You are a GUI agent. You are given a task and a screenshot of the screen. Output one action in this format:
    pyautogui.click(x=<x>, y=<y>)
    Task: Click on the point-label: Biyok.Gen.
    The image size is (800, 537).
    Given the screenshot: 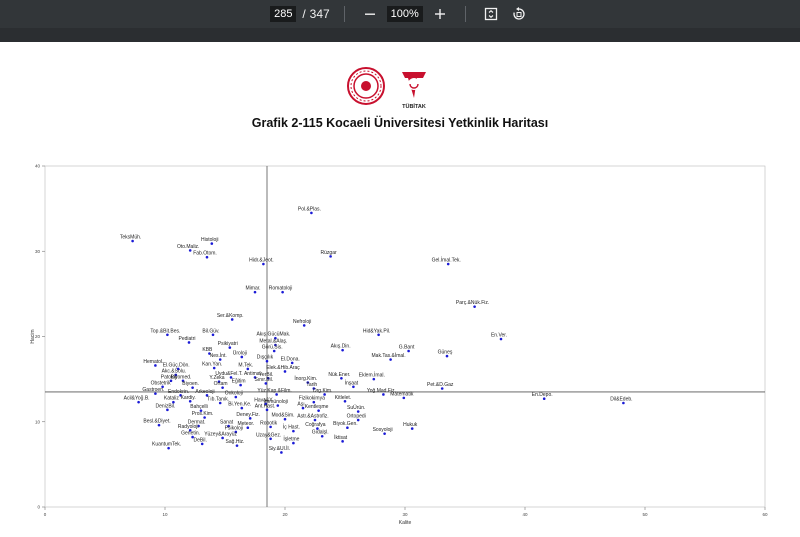 What is the action you would take?
    pyautogui.click(x=345, y=424)
    